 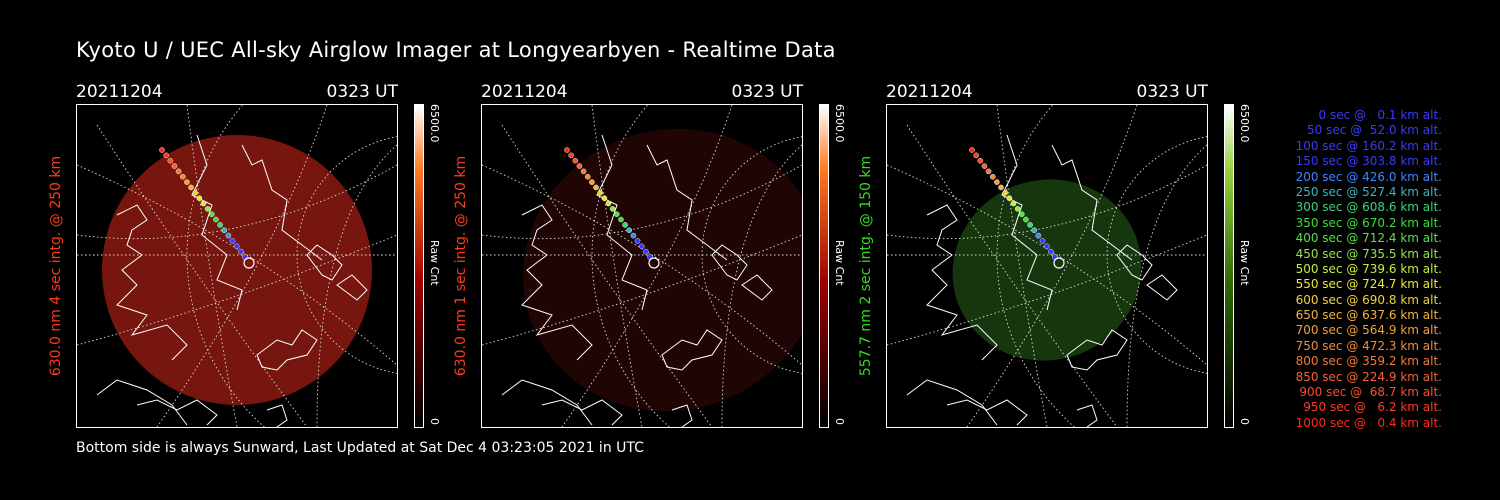 I want to click on colorbar-unit-label: Raw Cnt, so click(x=839, y=263).